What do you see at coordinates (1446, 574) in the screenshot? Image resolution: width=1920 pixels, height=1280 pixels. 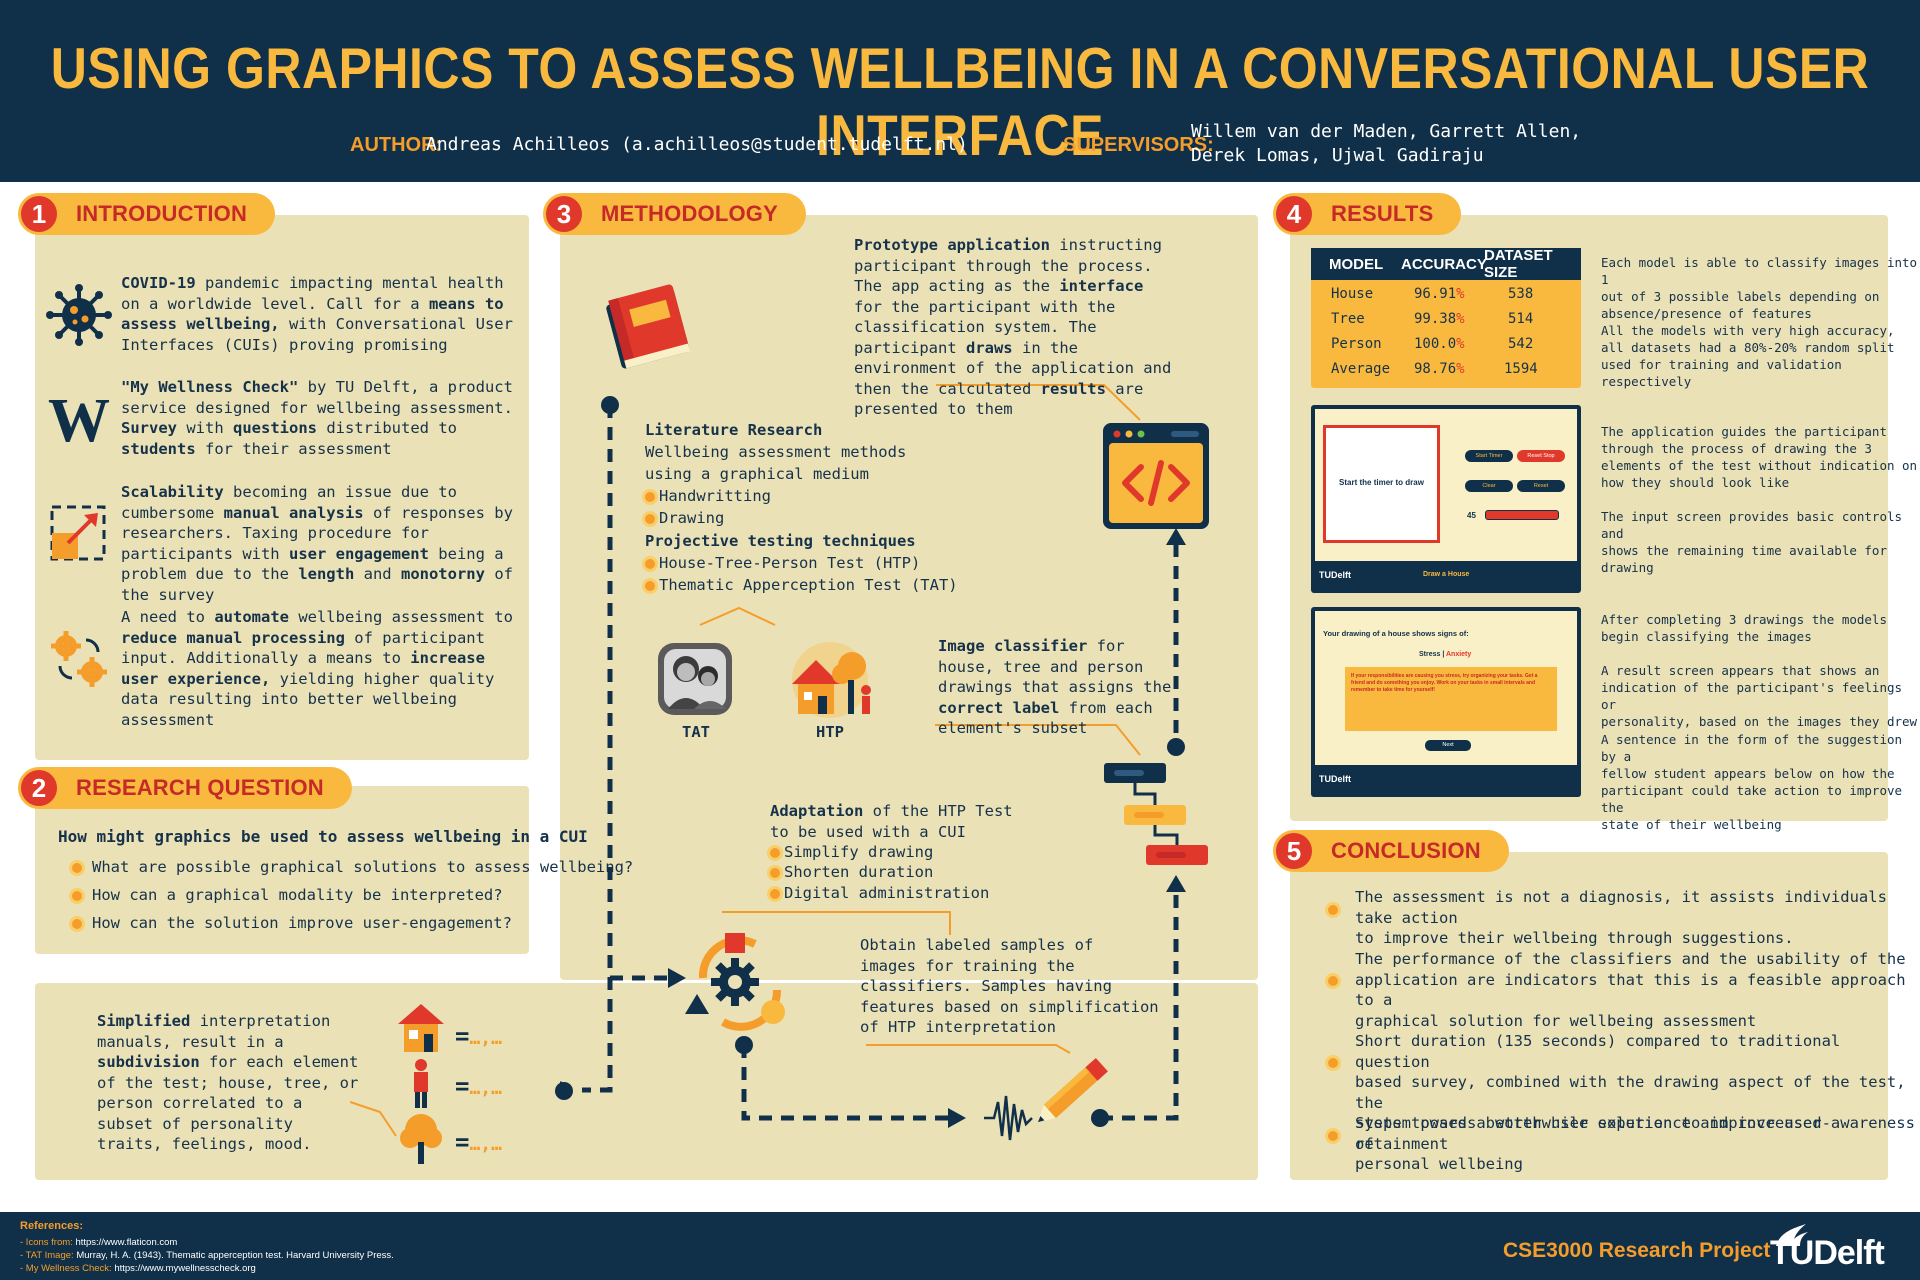 I see `draw-house-label: Draw a House` at bounding box center [1446, 574].